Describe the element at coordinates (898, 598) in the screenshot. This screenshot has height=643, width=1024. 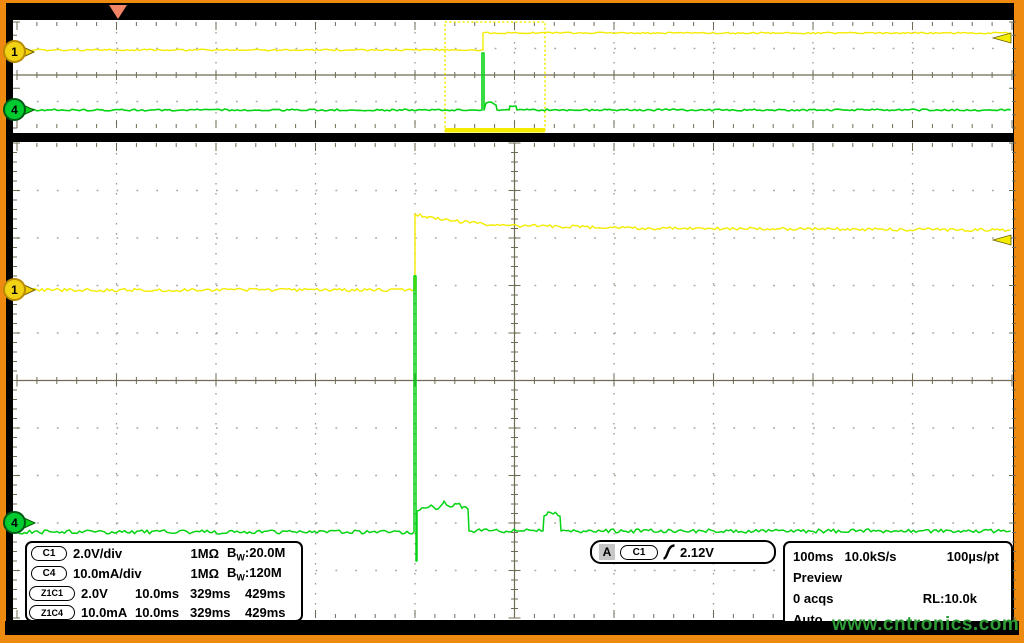
I see `acq-row-counts: 0 acqs RL:10.0k` at that location.